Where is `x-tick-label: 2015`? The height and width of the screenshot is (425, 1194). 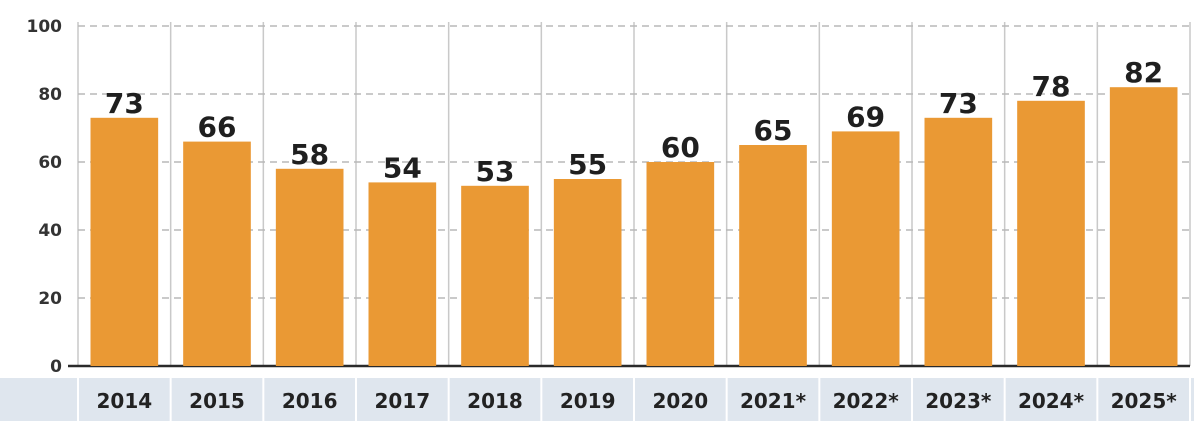
x-tick-label: 2015 is located at coordinates (217, 401).